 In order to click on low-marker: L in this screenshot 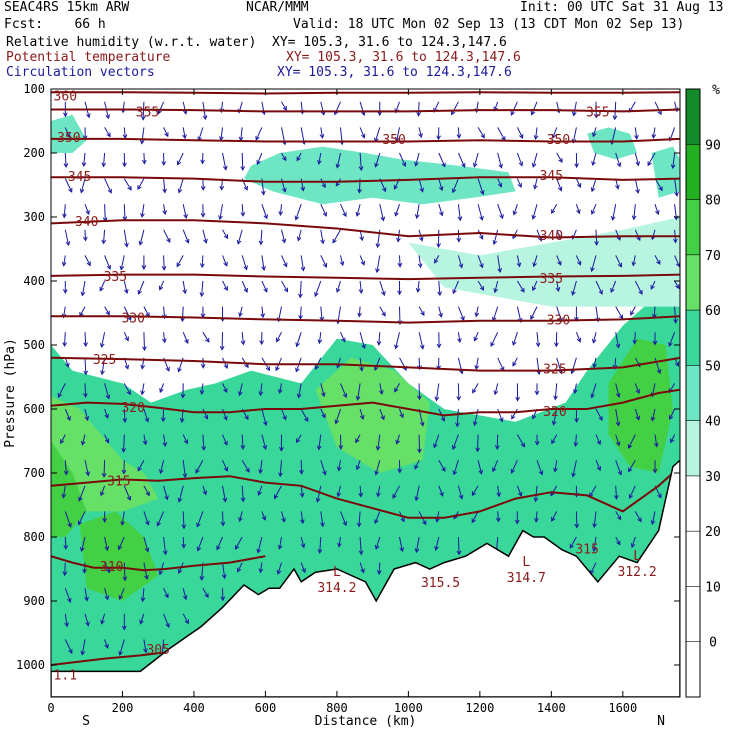, I will do `click(526, 562)`.